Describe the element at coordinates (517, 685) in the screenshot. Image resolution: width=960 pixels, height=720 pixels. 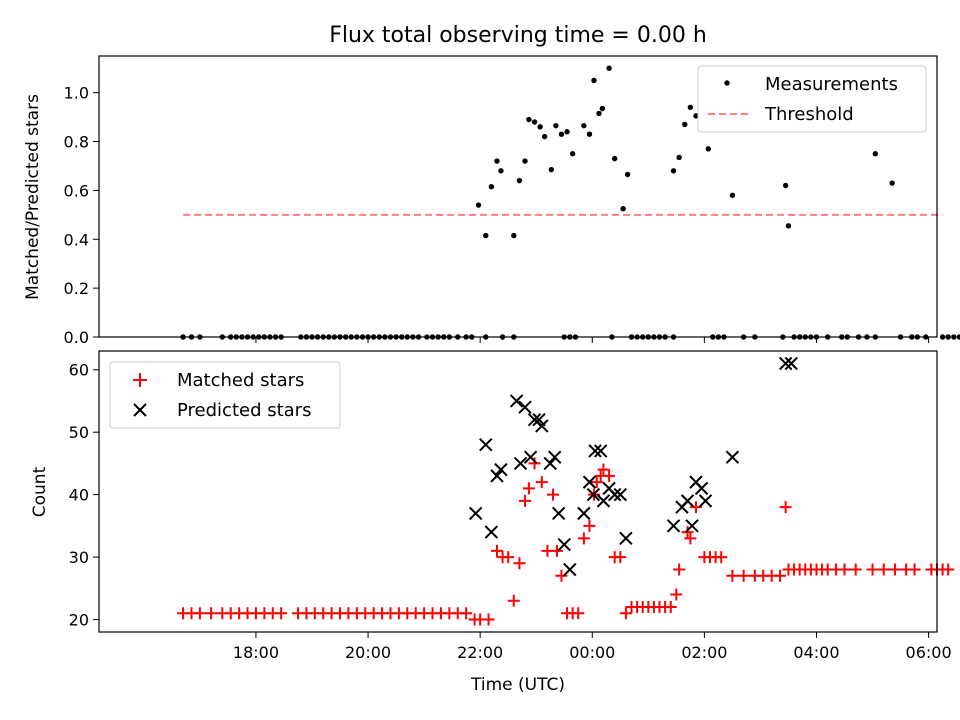
I see `x-axis-label: Time (UTC)` at that location.